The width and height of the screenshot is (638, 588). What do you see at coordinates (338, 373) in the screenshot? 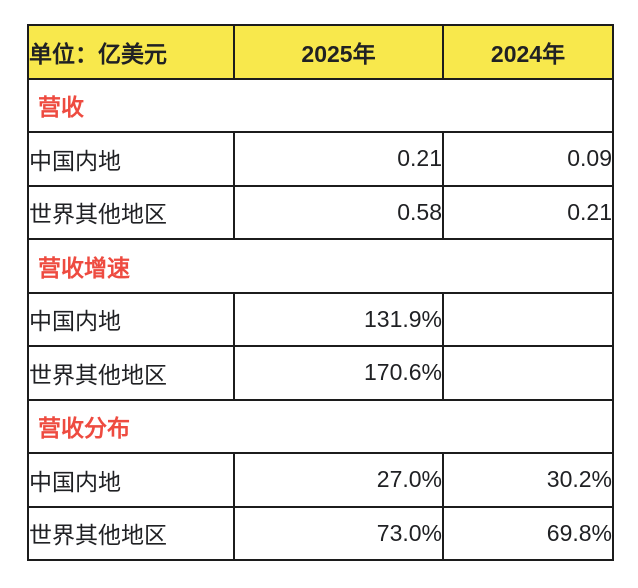
I see `value-2025: 170.6%` at bounding box center [338, 373].